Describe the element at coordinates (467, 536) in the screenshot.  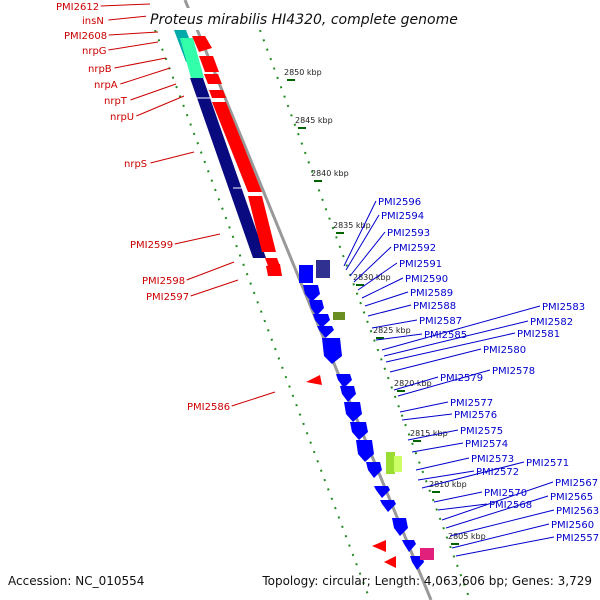
I see `kbp-label: 2805 kbp` at that location.